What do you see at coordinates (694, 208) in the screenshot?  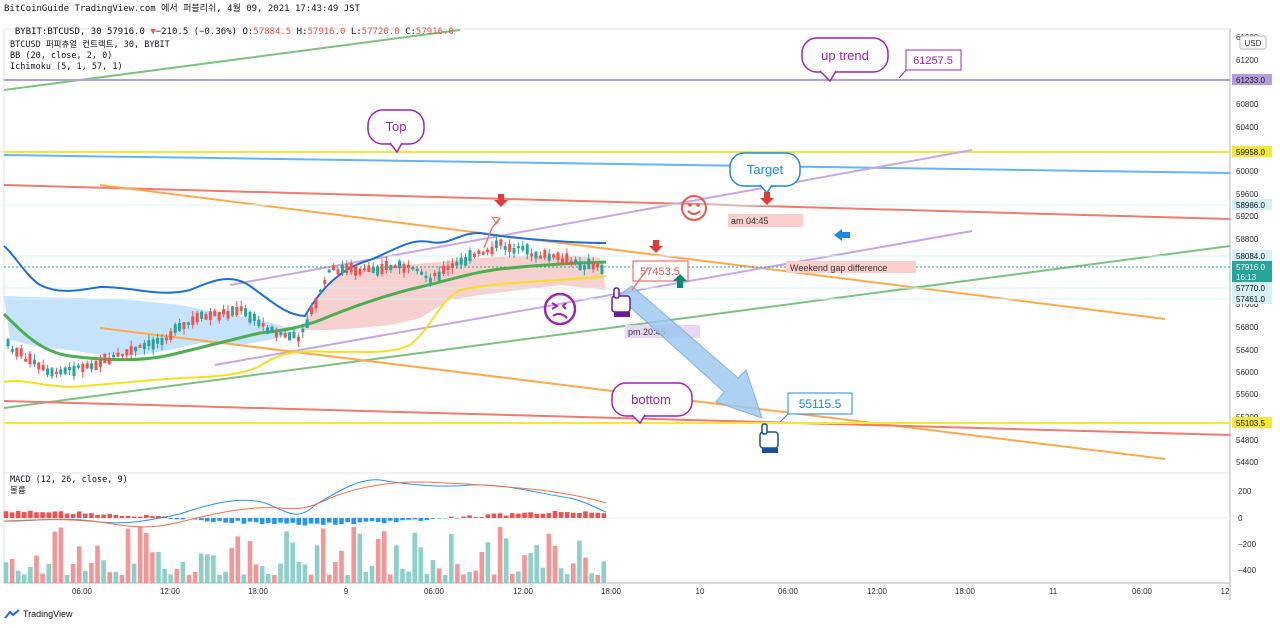 I see `smiley-icon` at bounding box center [694, 208].